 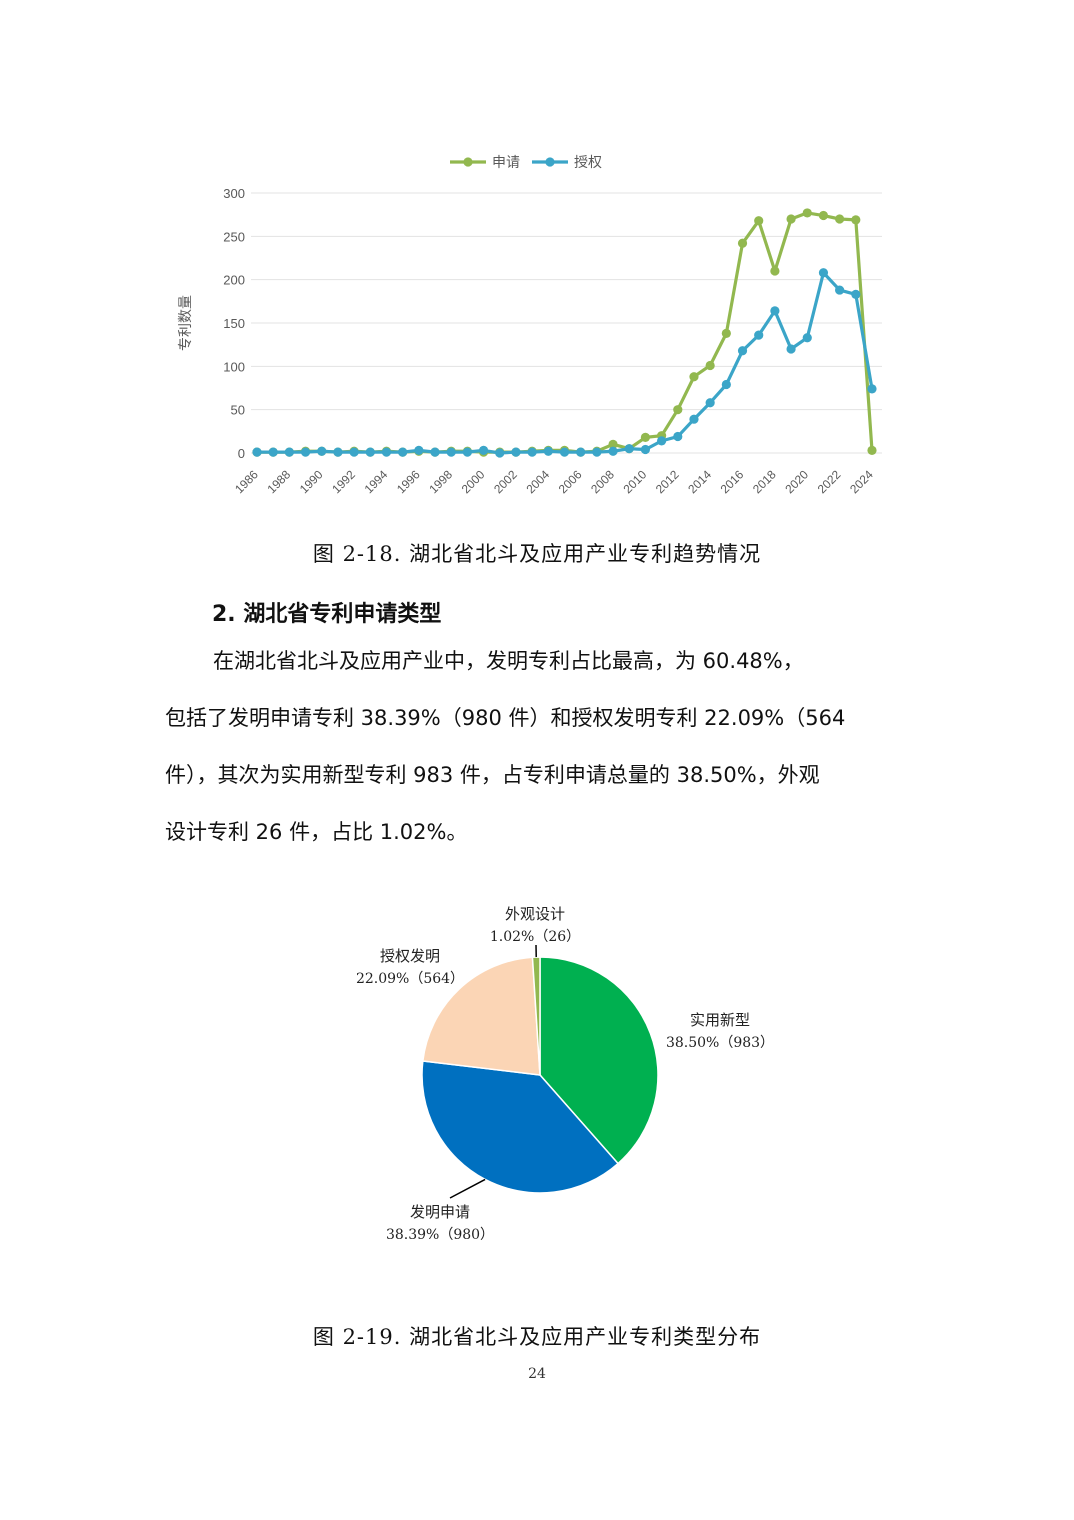 What do you see at coordinates (440, 1235) in the screenshot?
I see `pie-label-value: 38.39%（980）` at bounding box center [440, 1235].